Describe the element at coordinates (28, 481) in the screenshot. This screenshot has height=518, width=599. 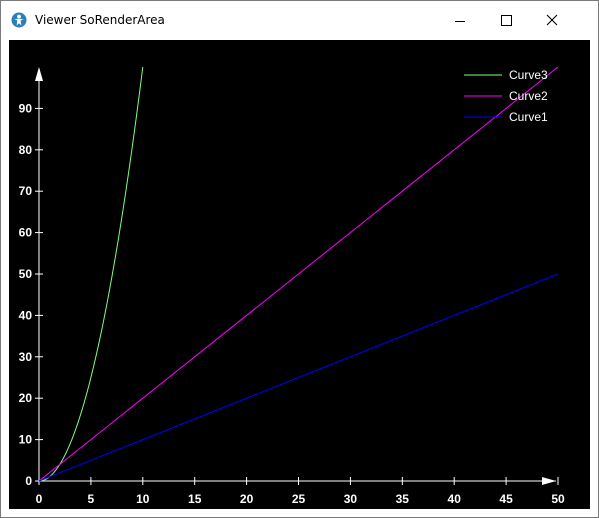
I see `y-tick-label: 0` at that location.